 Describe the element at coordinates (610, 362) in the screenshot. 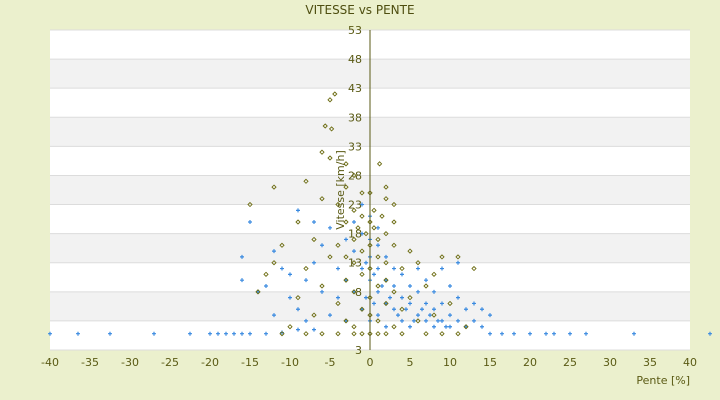

I see `x-tick-label: 30` at that location.